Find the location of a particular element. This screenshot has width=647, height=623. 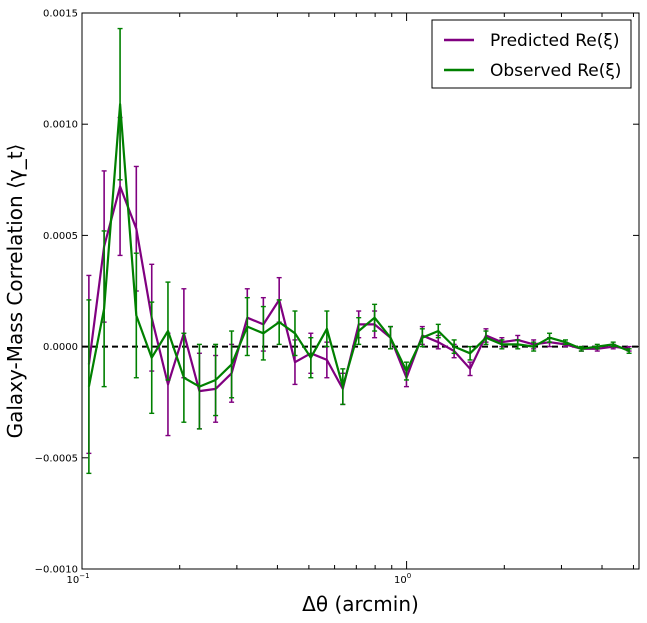

x-tick-exponent: −1 is located at coordinates (84, 576).